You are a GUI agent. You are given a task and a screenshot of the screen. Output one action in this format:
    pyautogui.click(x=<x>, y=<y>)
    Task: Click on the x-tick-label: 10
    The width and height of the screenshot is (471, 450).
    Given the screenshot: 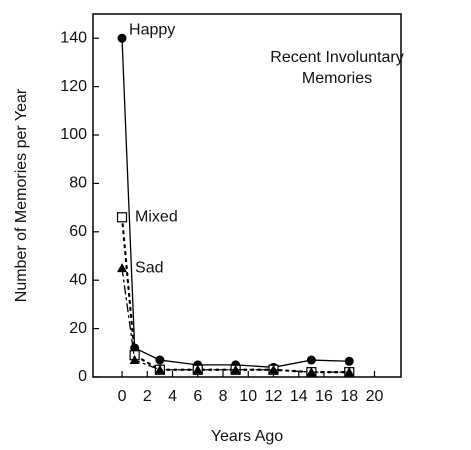 What is the action you would take?
    pyautogui.click(x=248, y=396)
    